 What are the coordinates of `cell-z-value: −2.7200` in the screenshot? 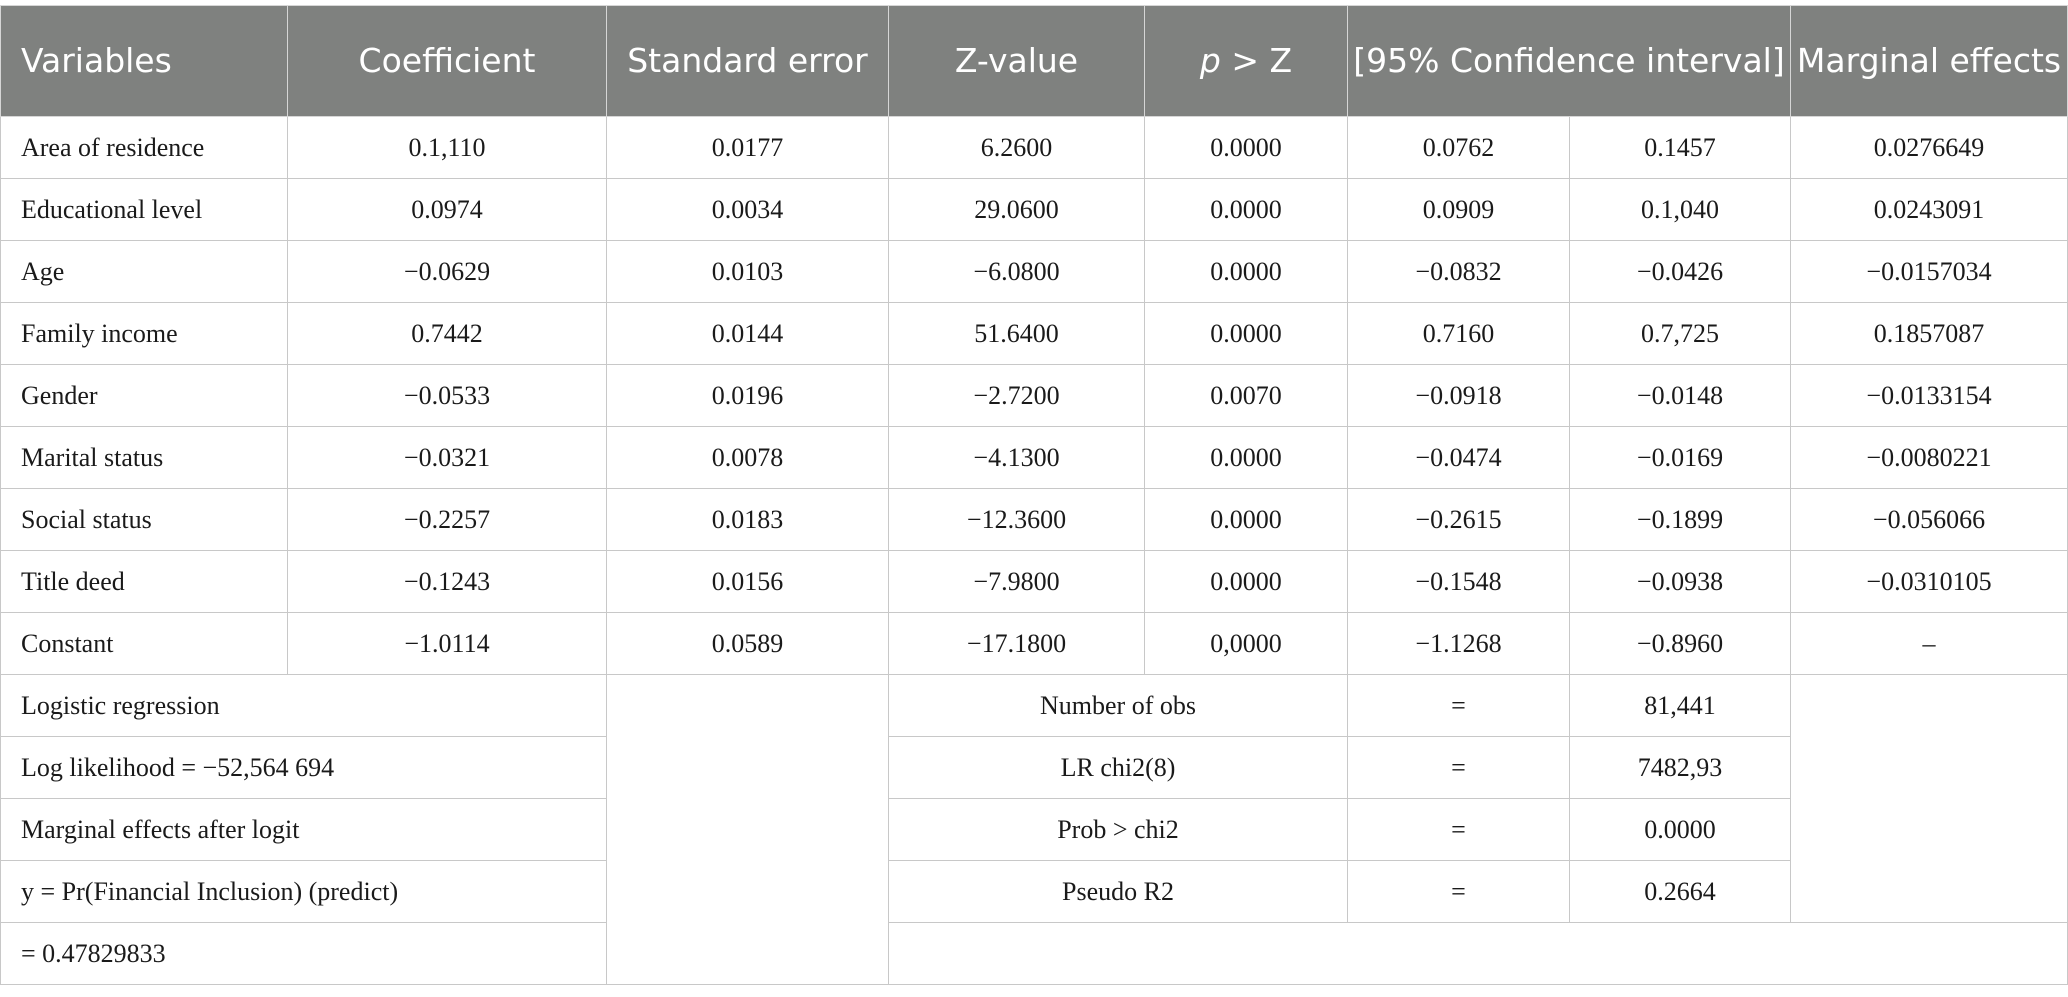 It's located at (1016, 395).